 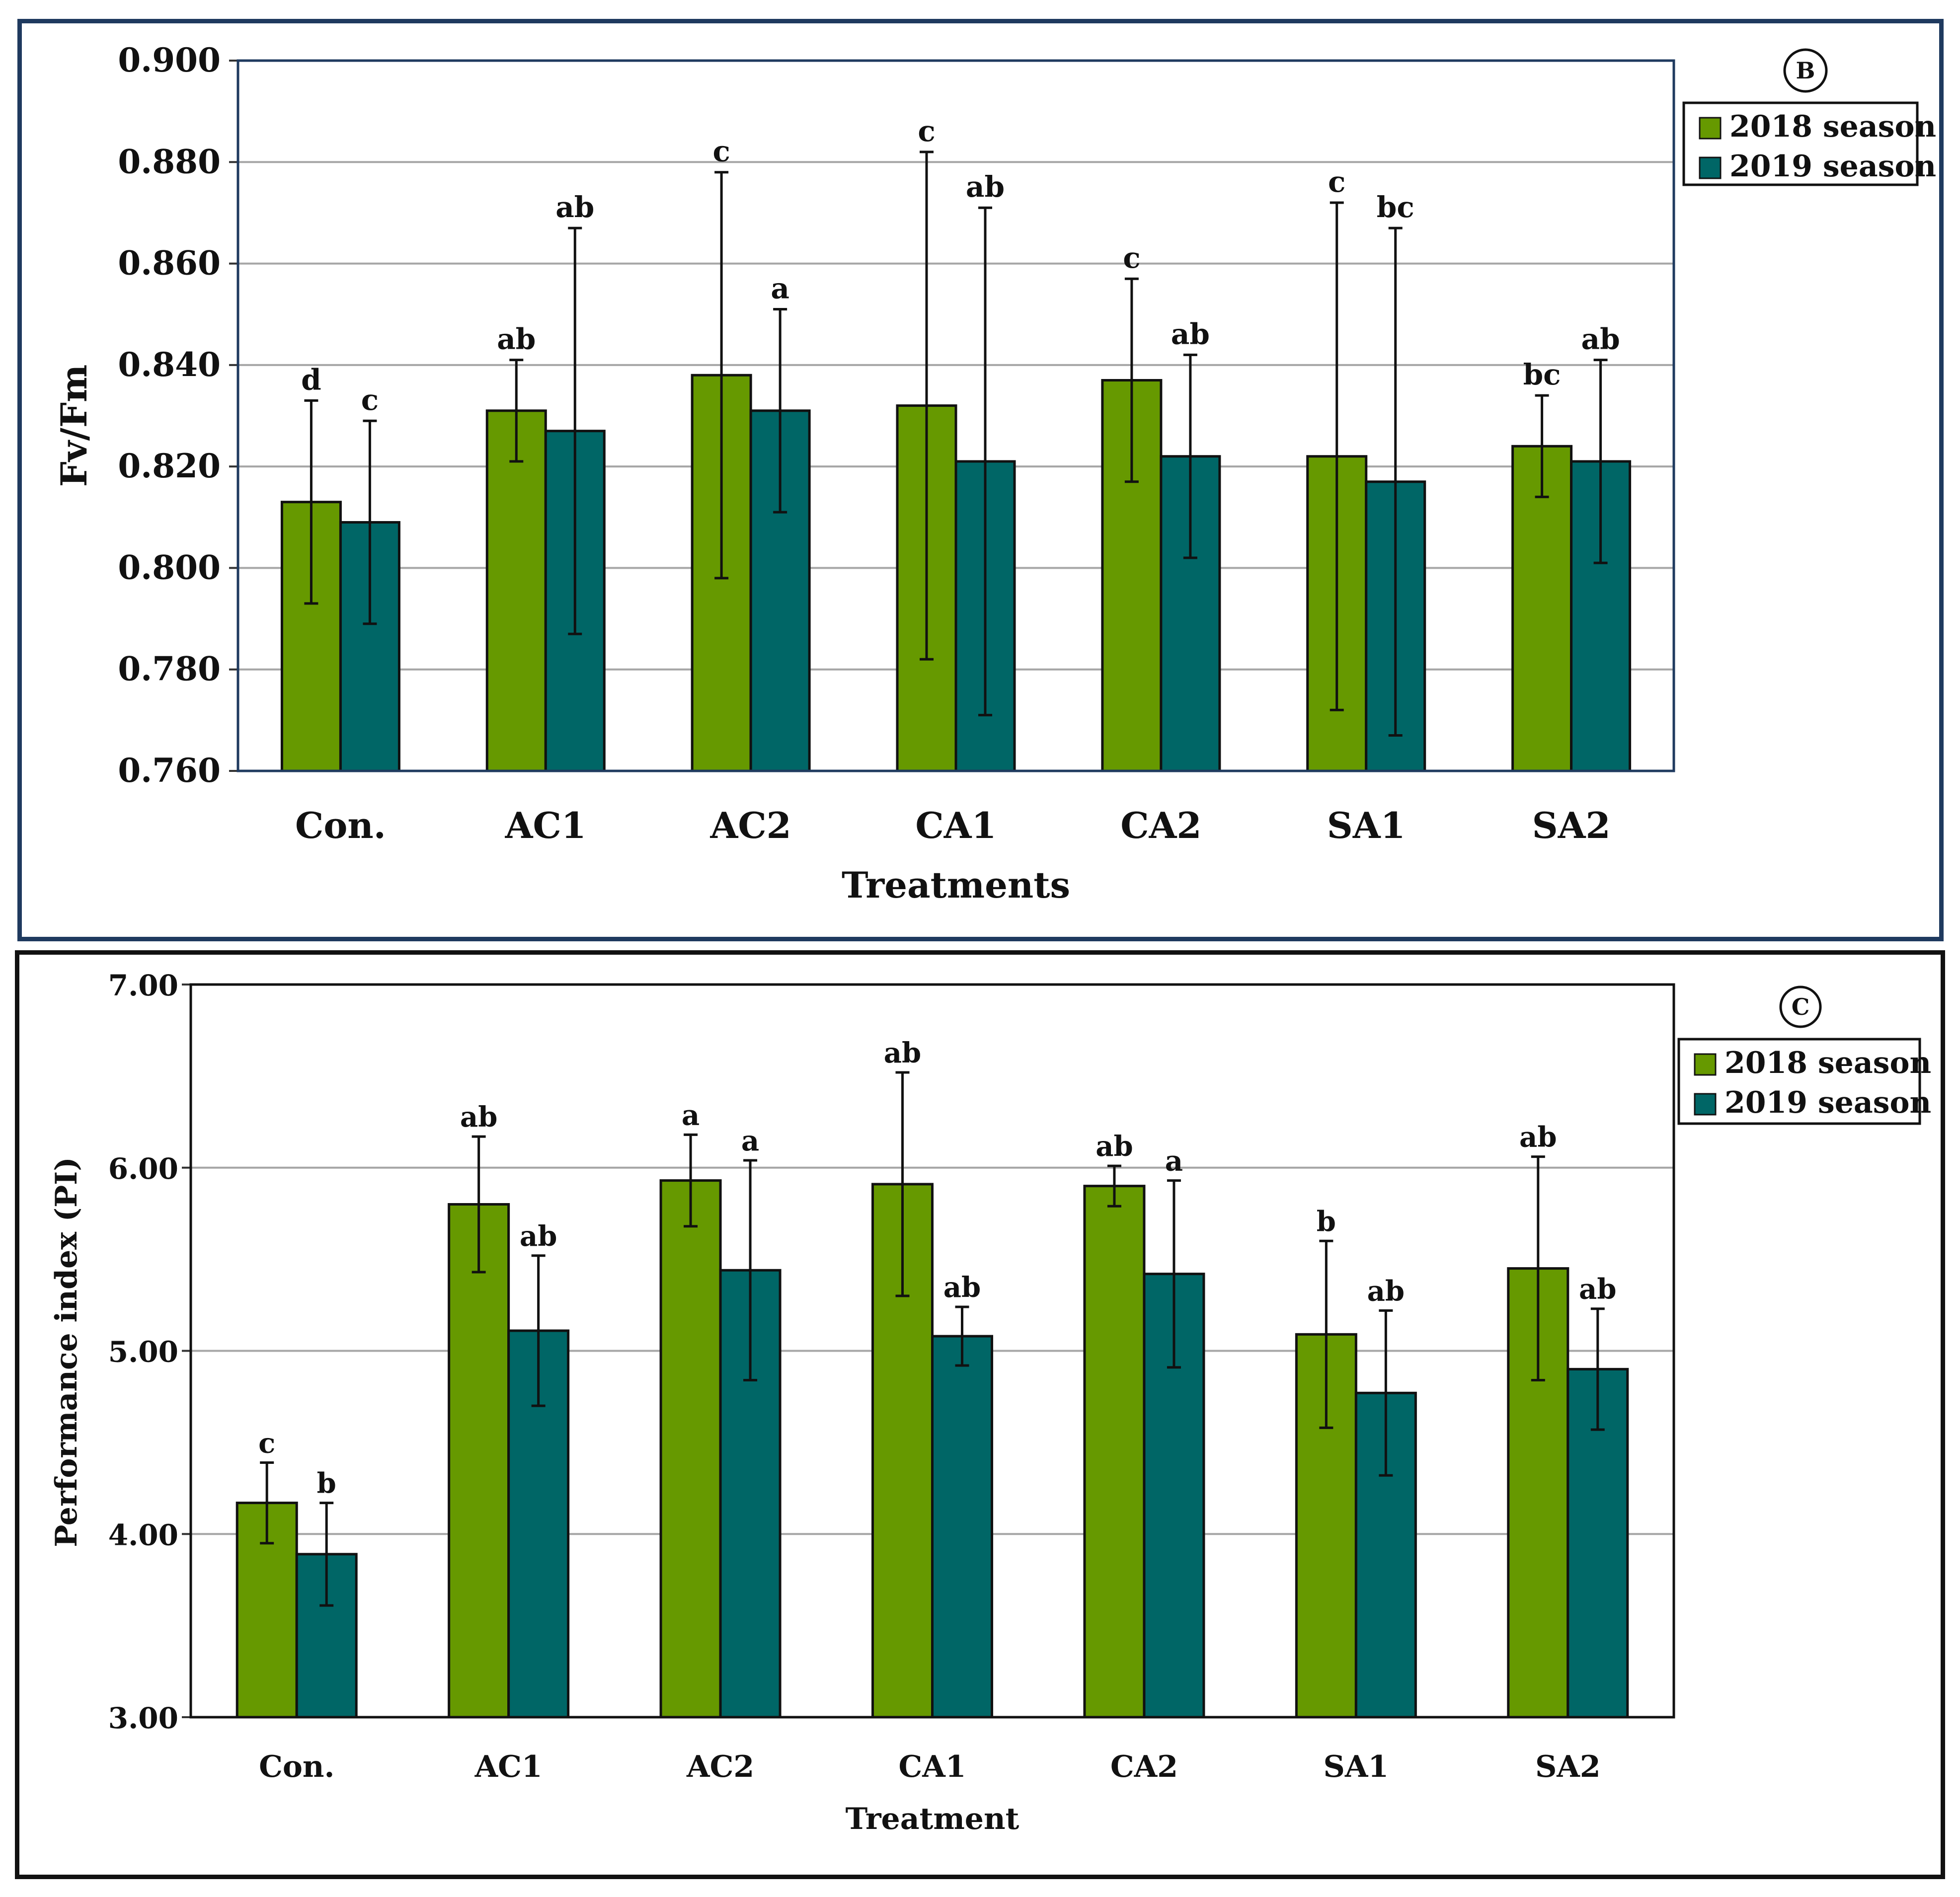 I want to click on y-tick-label: 7.00, so click(x=143, y=985).